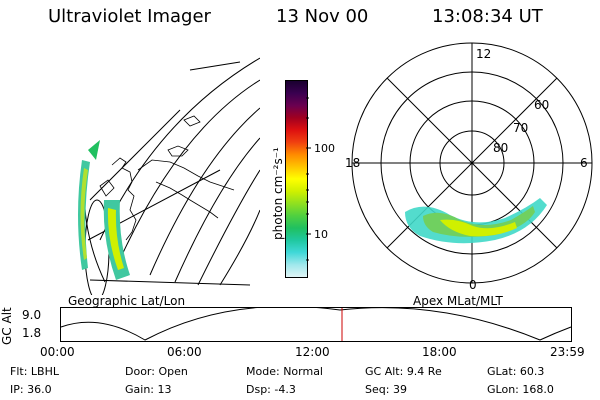 This screenshot has height=400, width=600. What do you see at coordinates (322, 16) in the screenshot?
I see `date-label: 13 Nov 00` at bounding box center [322, 16].